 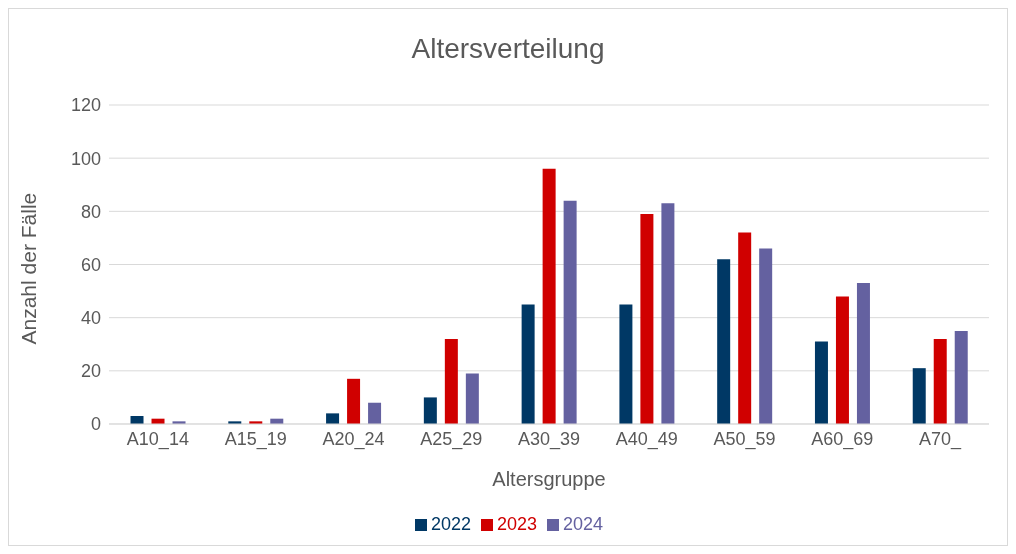 I want to click on y-tick-label: 40, so click(x=90, y=318).